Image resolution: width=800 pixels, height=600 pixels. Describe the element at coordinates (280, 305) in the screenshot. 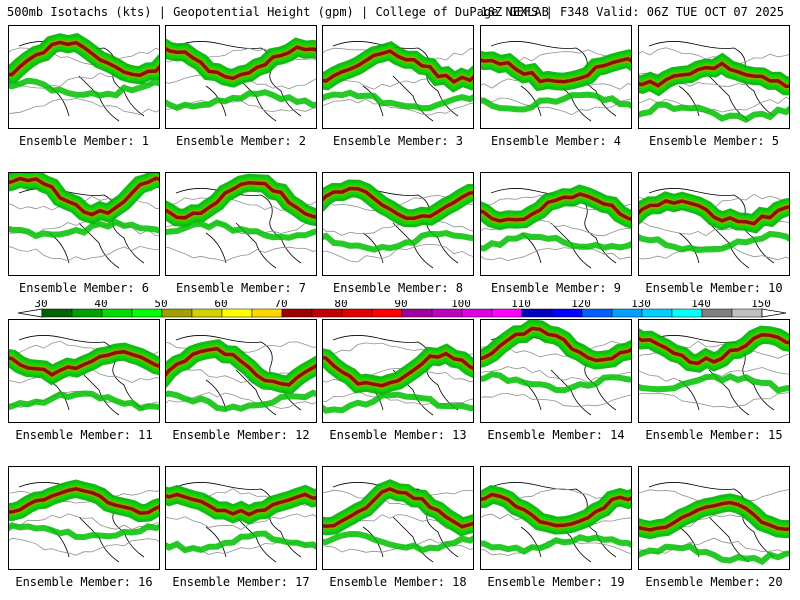

I see `colorbar-tick-label: 70` at that location.